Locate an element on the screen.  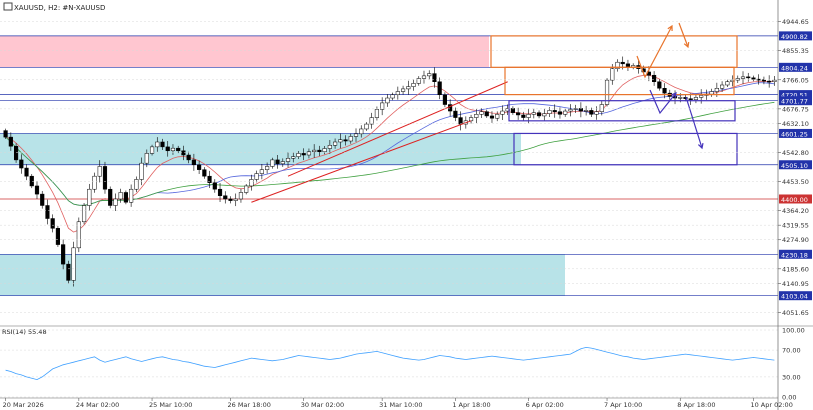
time-tick-label: 7 Apr 10:00 is located at coordinates (623, 405).